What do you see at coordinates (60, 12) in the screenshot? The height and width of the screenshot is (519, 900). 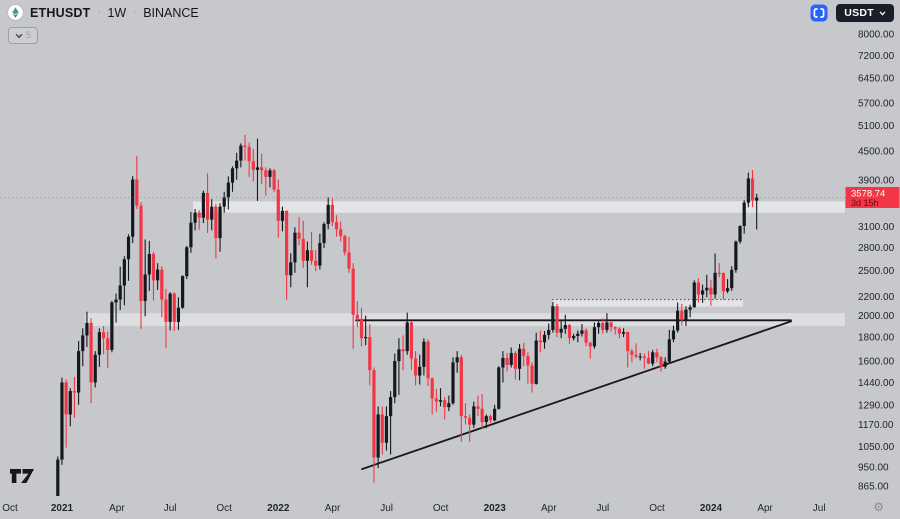 I see `symbol-name: ETHUSDT` at bounding box center [60, 12].